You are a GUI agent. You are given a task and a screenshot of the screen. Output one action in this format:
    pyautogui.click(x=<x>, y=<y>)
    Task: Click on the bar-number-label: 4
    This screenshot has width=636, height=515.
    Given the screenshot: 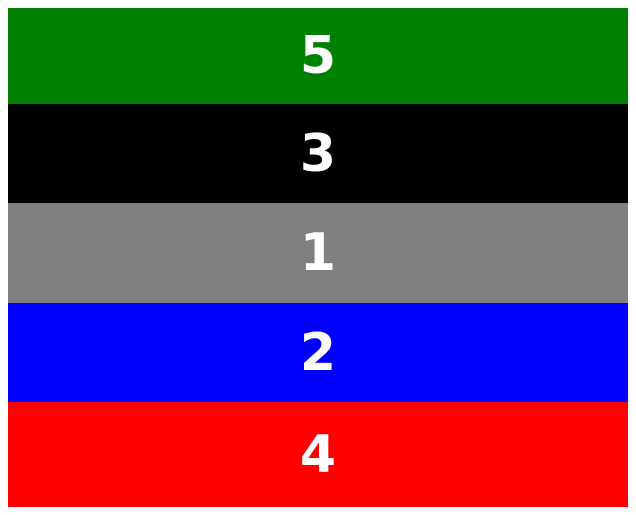 What is the action you would take?
    pyautogui.click(x=318, y=454)
    